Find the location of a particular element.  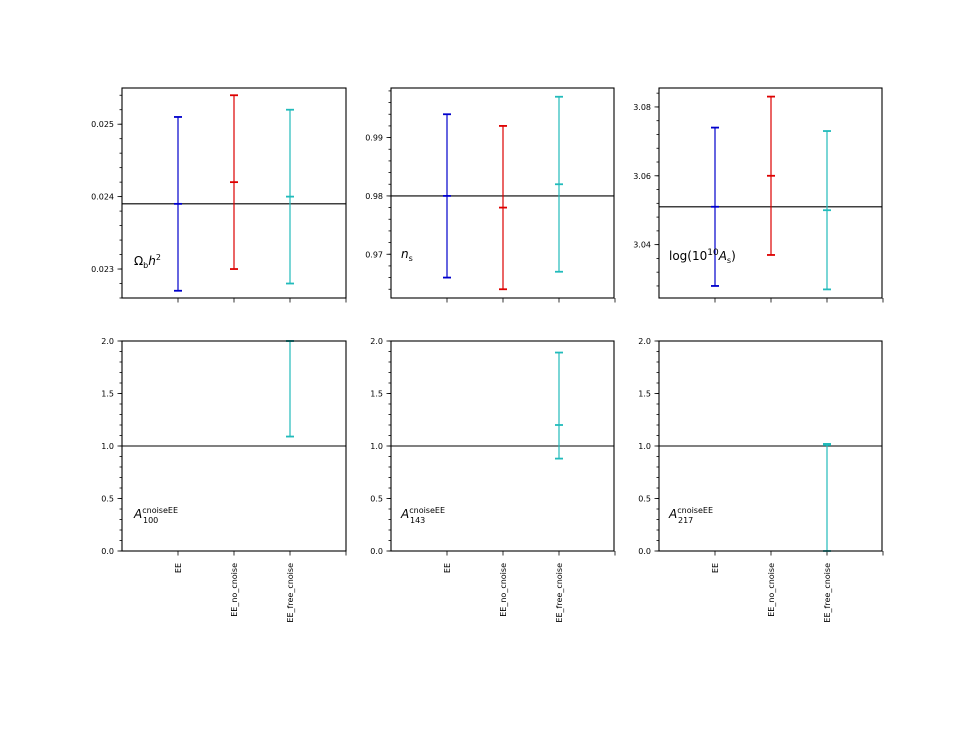

y-tick-label: 0.024 is located at coordinates (102, 197).